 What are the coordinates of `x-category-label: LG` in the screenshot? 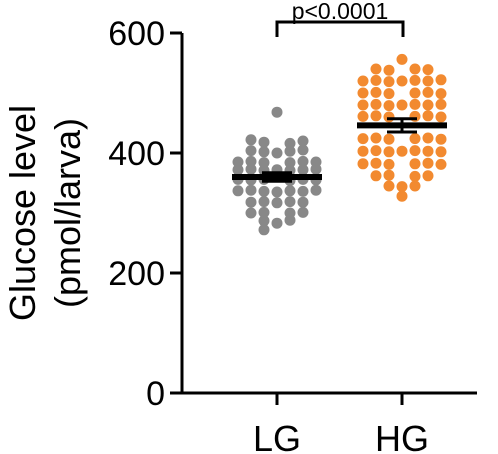 It's located at (277, 436).